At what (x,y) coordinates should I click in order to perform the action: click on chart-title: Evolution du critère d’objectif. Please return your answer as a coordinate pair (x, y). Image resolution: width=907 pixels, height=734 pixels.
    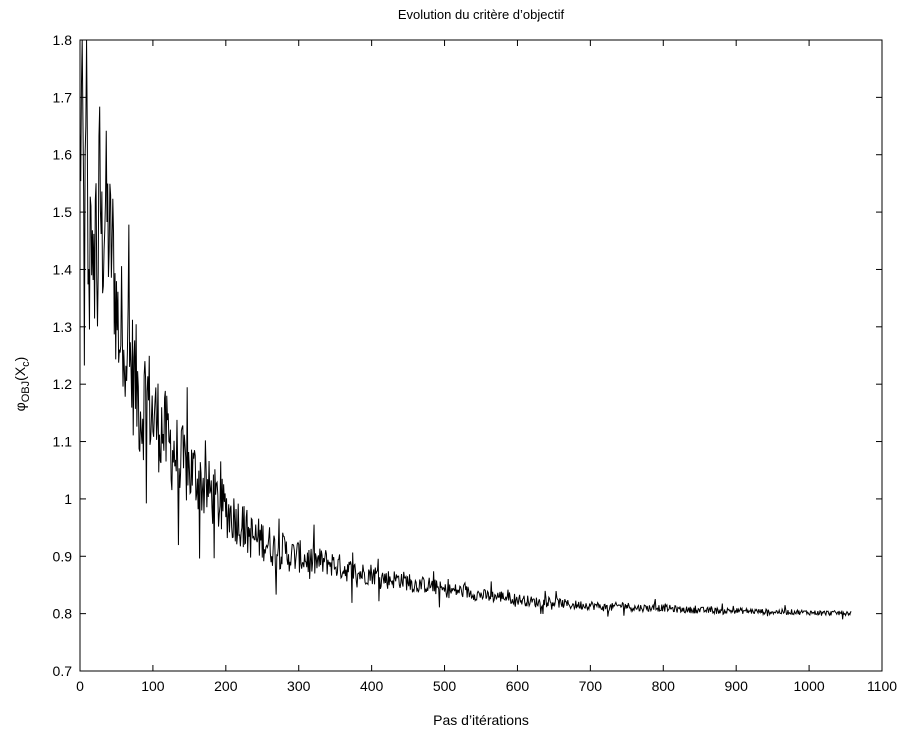
    Looking at the image, I should click on (481, 14).